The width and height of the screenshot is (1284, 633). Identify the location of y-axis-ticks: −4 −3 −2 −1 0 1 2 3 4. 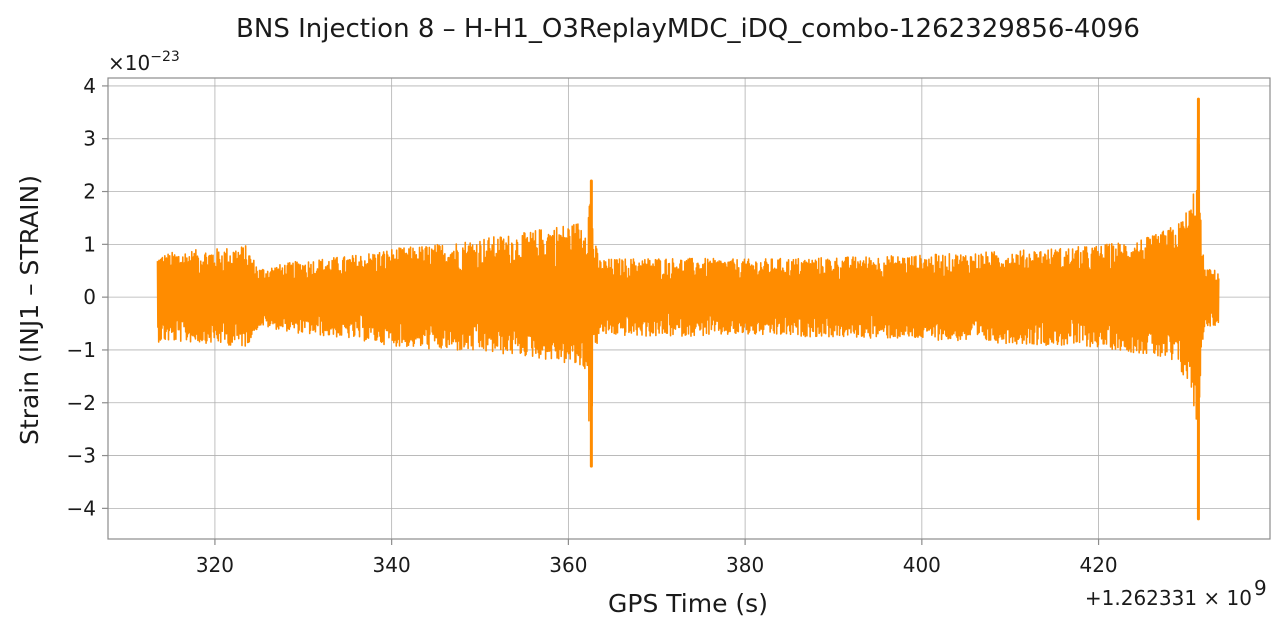
(87, 297).